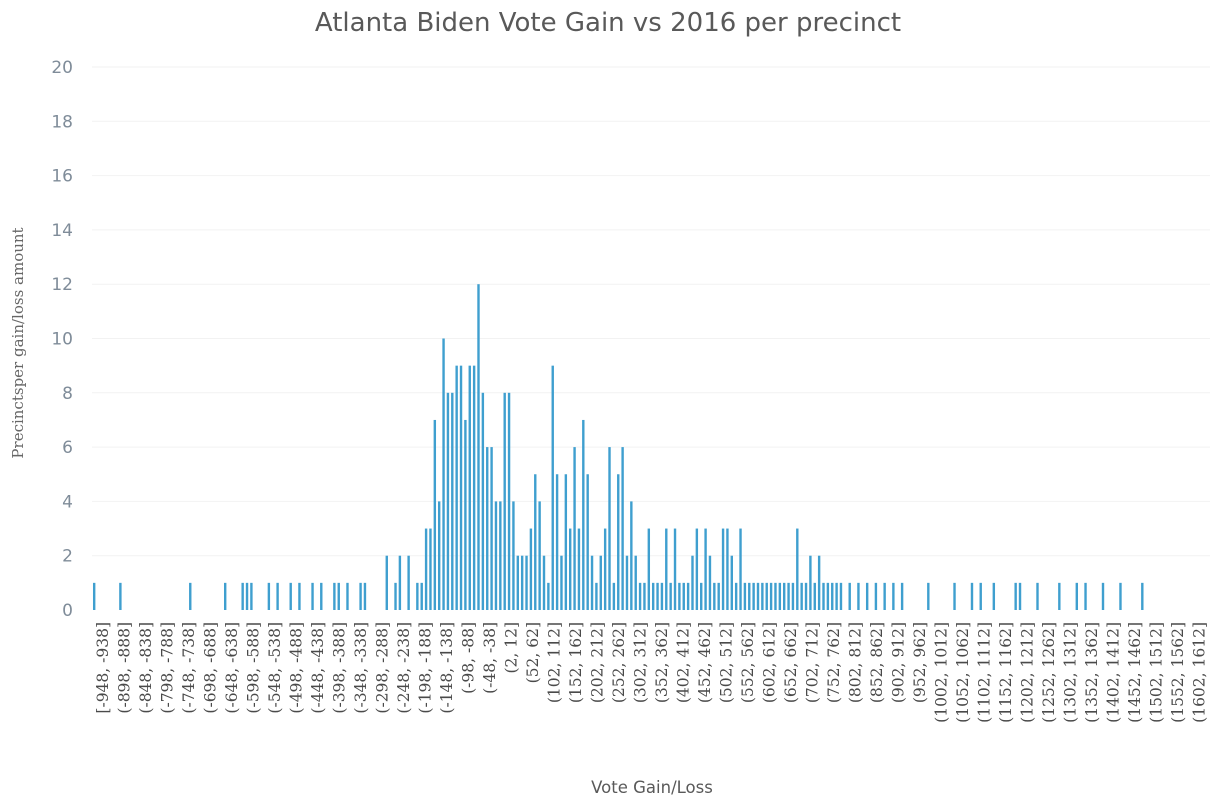  I want to click on x-tick-label: (402, 412], so click(683, 662).